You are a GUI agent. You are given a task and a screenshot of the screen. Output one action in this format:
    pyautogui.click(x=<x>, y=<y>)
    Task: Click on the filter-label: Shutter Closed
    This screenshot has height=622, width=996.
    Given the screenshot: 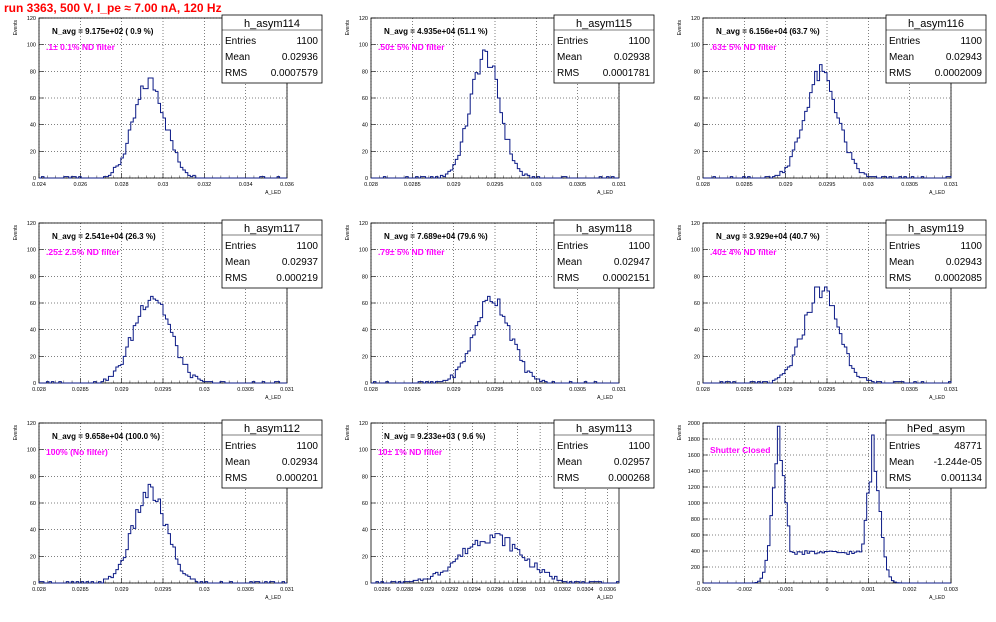 What is the action you would take?
    pyautogui.click(x=740, y=450)
    